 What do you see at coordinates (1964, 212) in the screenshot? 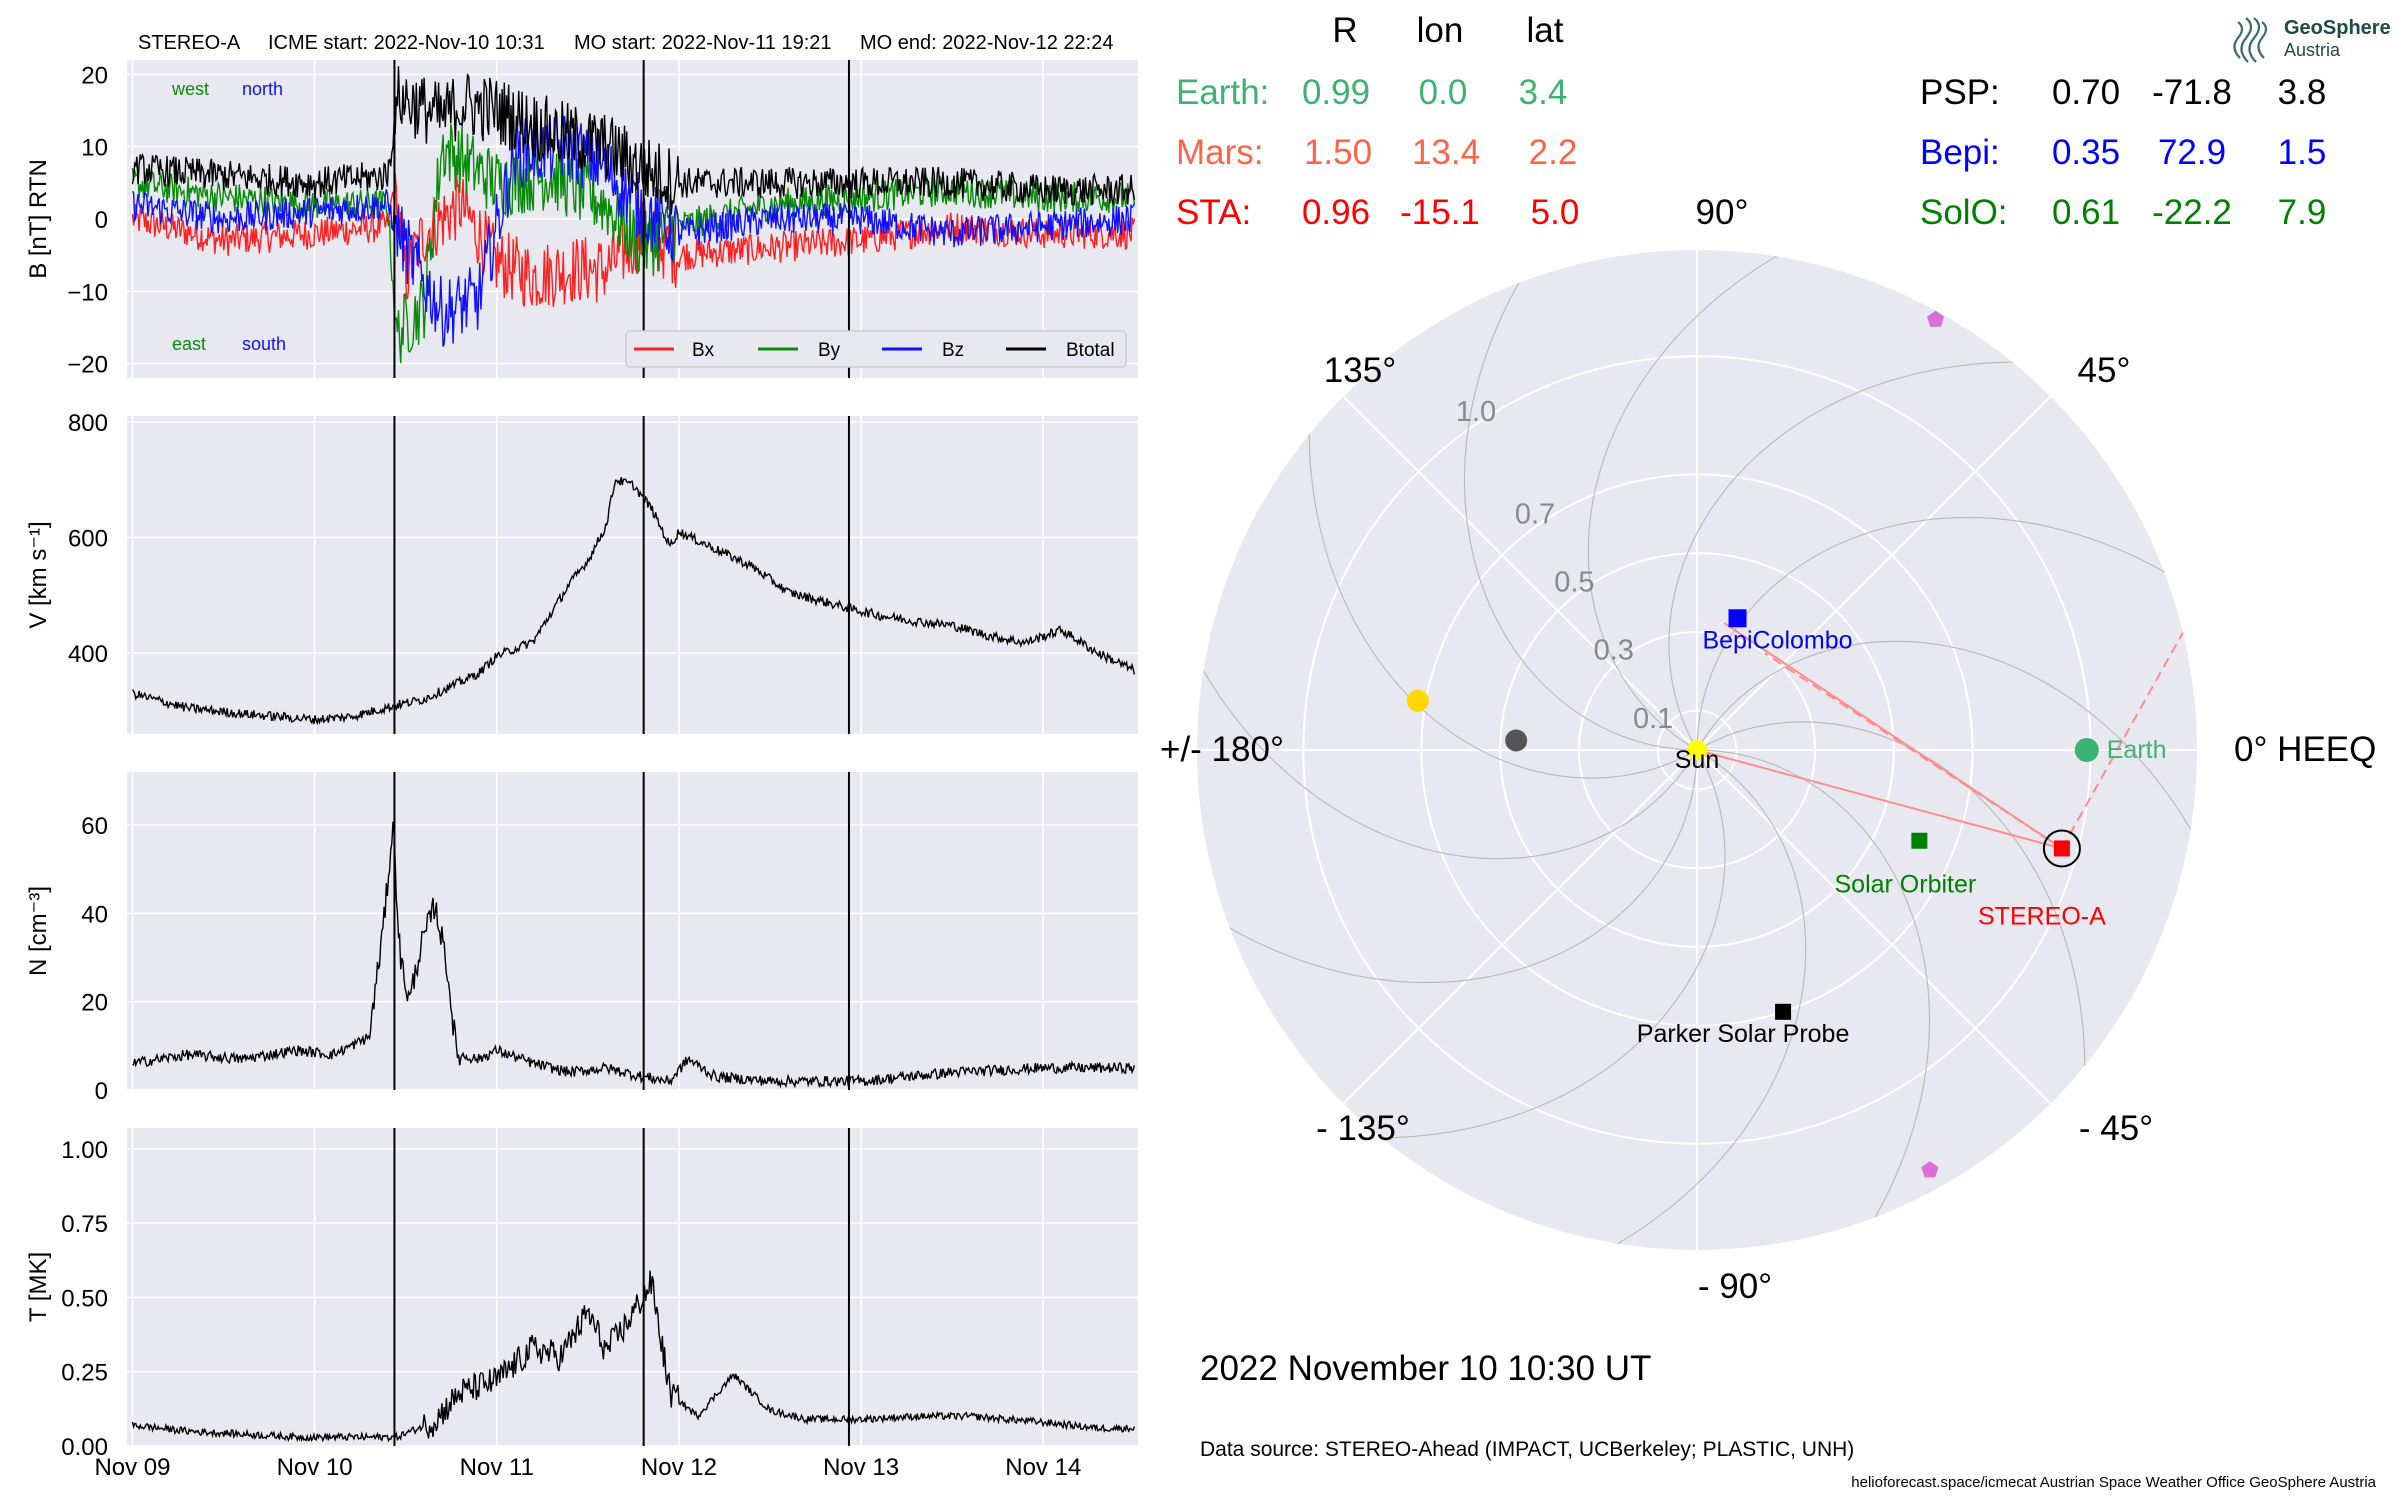
I see `row-label: SolO:` at bounding box center [1964, 212].